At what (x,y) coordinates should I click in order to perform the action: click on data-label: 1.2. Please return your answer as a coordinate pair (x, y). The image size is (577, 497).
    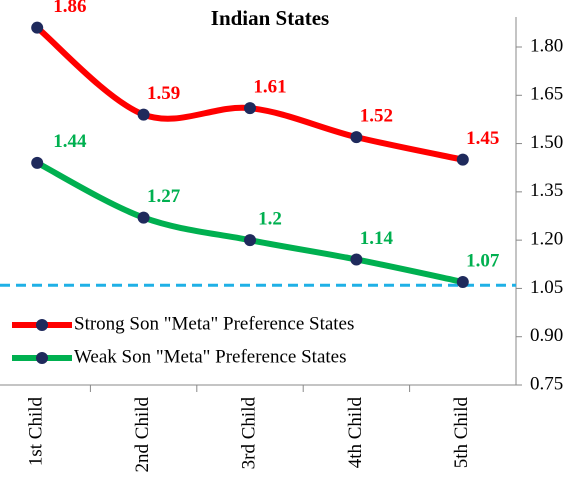
    Looking at the image, I should click on (270, 219).